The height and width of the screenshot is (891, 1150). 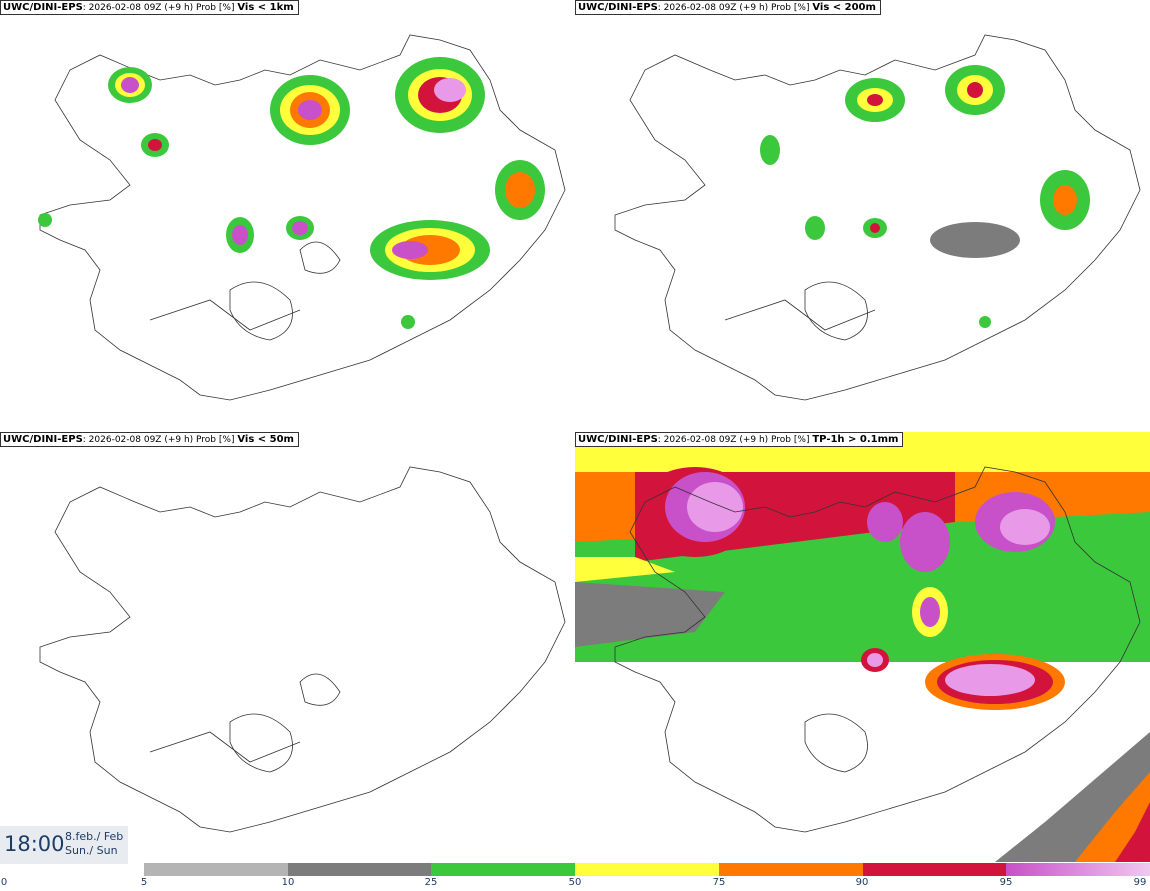 I want to click on legend-tick: 75, so click(x=719, y=882).